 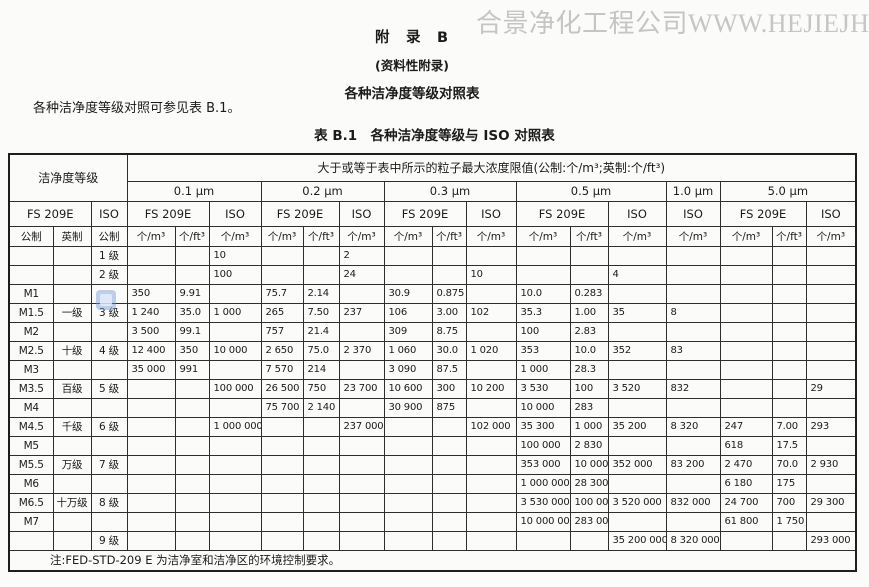 I want to click on table-cell: M1.5, so click(x=31, y=312).